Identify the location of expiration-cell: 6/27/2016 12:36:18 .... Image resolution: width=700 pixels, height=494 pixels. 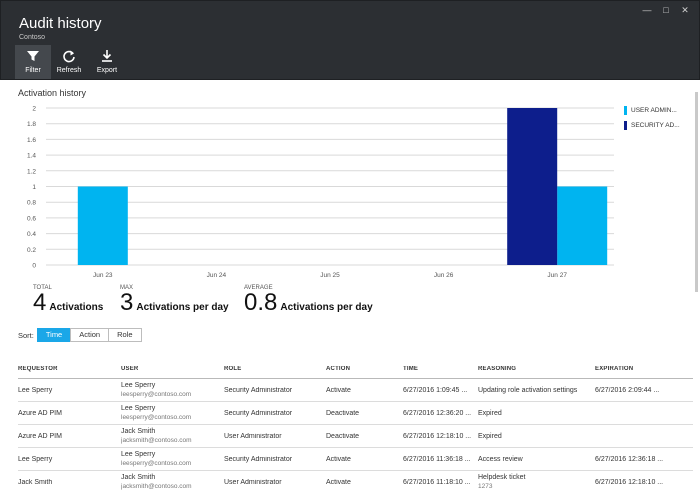
(629, 459).